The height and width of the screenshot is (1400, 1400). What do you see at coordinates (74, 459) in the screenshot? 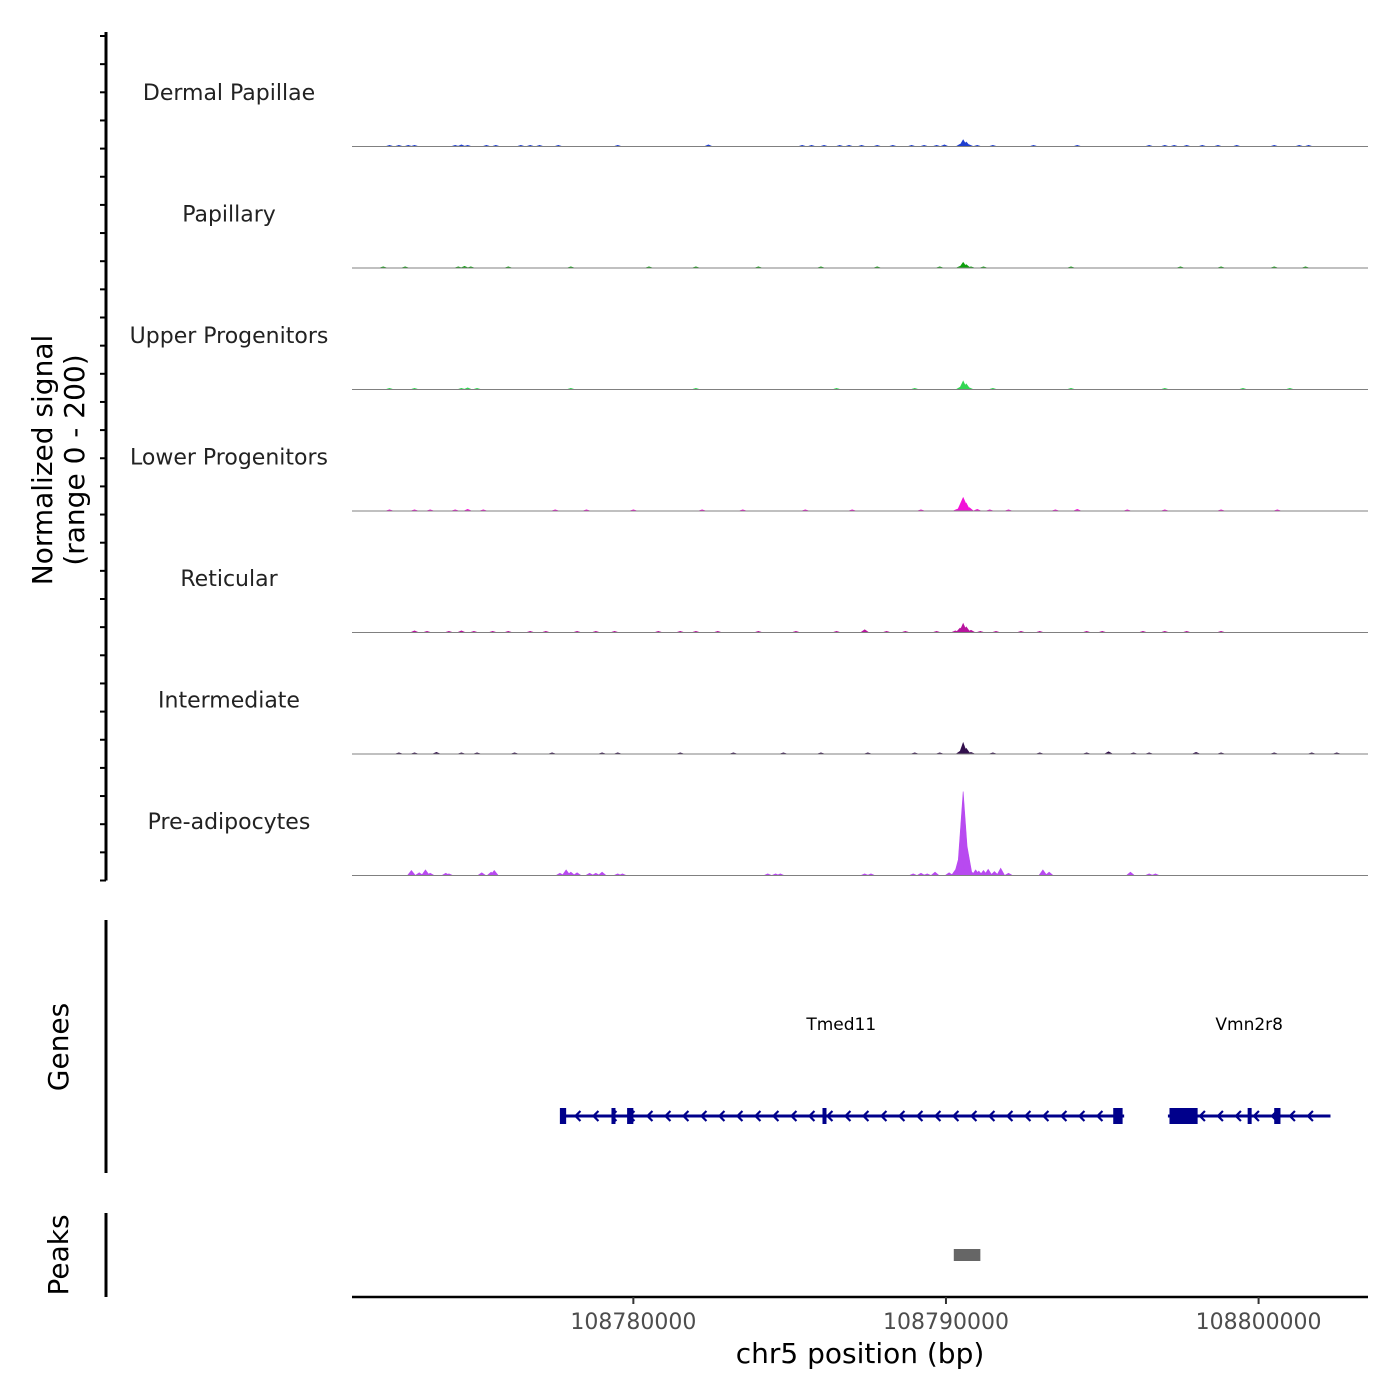
I see `signal-y-axis-title-line2: (range 0 - 200)` at bounding box center [74, 459].